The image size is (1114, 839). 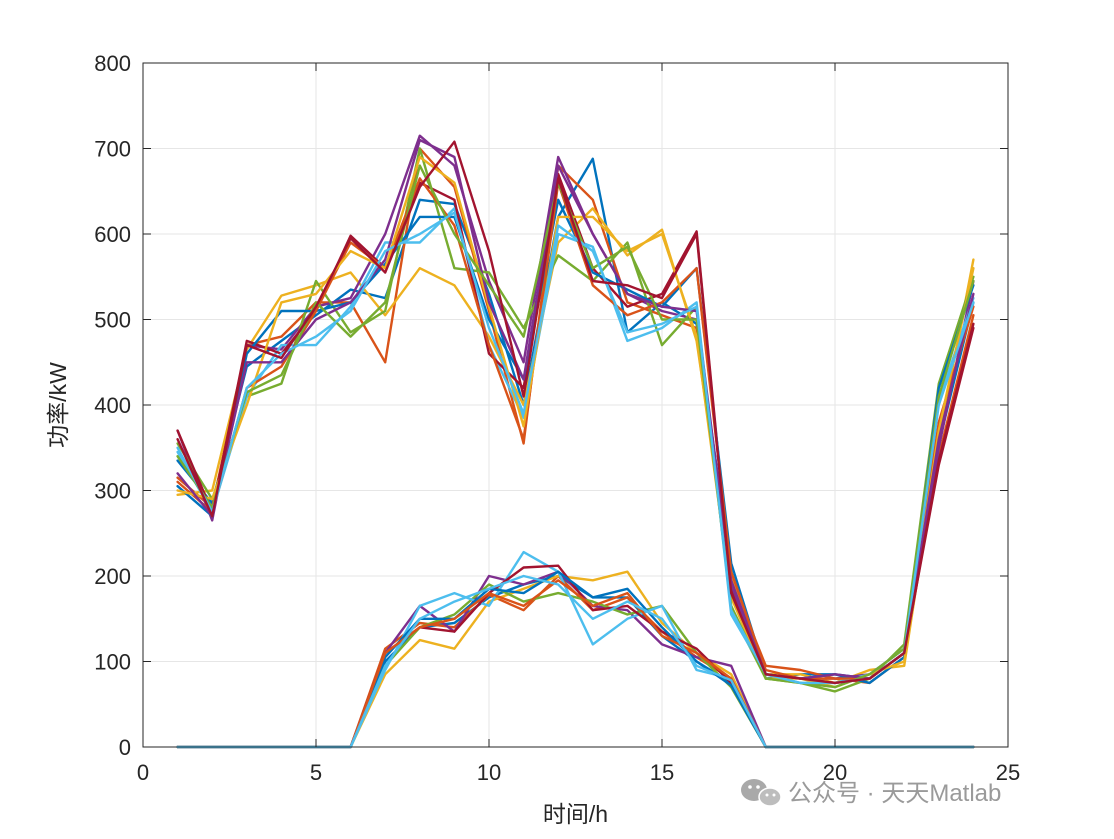 I want to click on x-tick-label: 0, so click(x=143, y=772).